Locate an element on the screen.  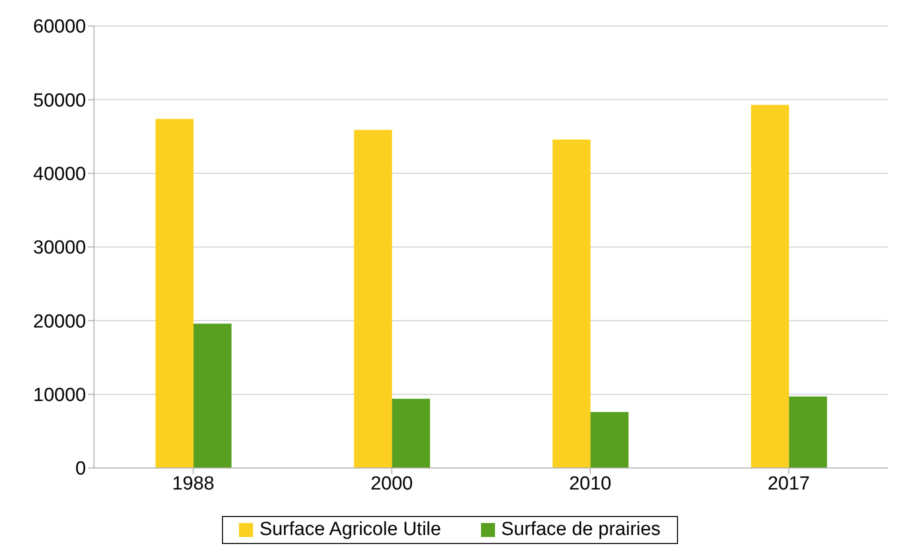
x-tick-label: 2017 is located at coordinates (789, 483).